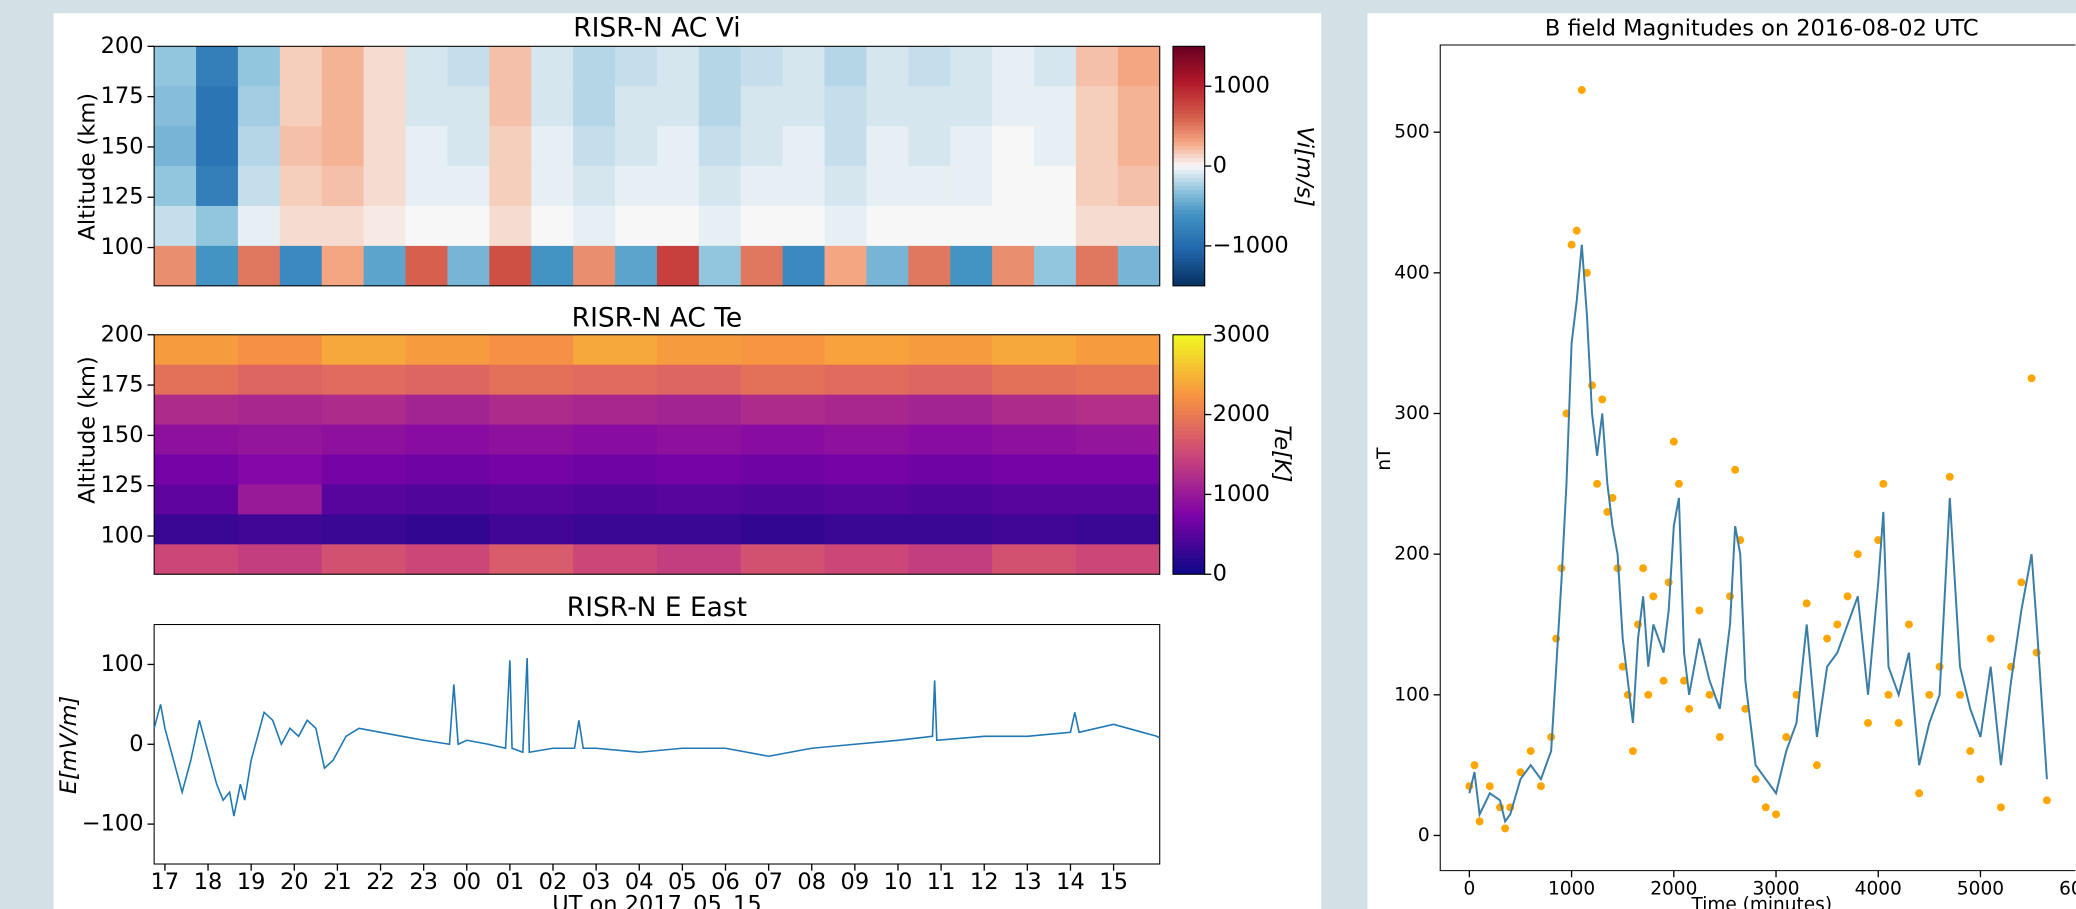 This screenshot has height=909, width=2076. Describe the element at coordinates (1220, 574) in the screenshot. I see `colorbar-tick-label: 0` at that location.